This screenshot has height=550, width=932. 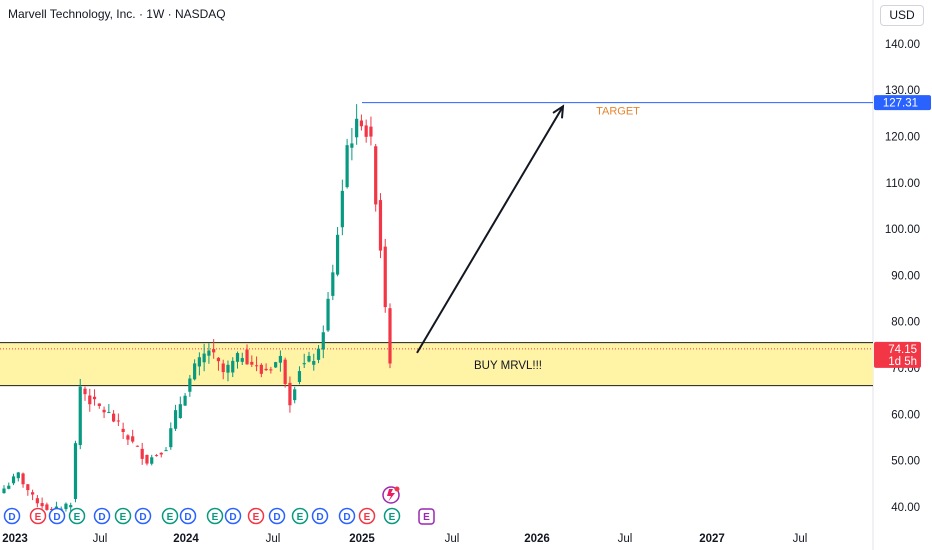 I want to click on x-tick-label: 2025, so click(x=362, y=539).